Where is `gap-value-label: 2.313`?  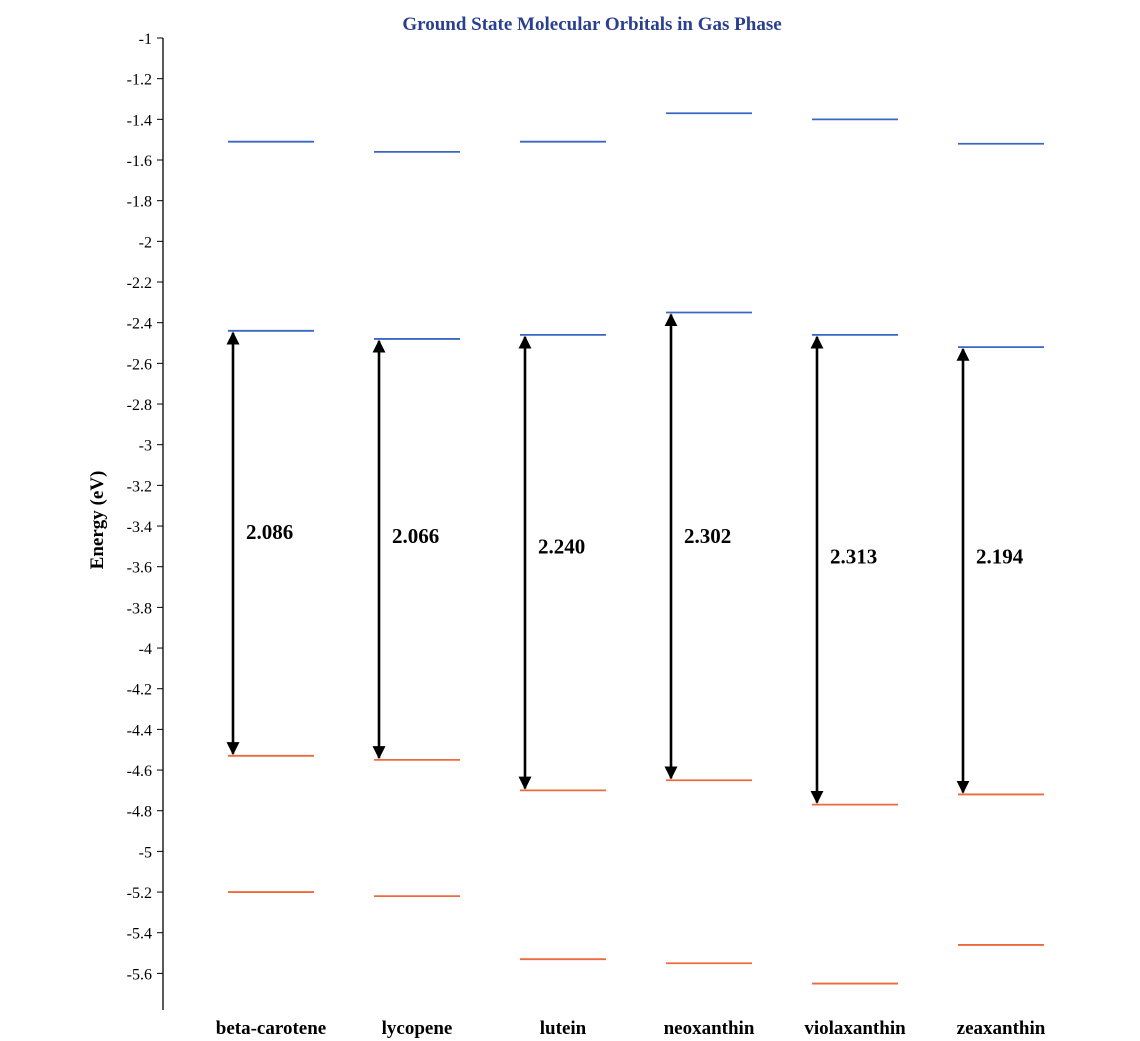 gap-value-label: 2.313 is located at coordinates (853, 557).